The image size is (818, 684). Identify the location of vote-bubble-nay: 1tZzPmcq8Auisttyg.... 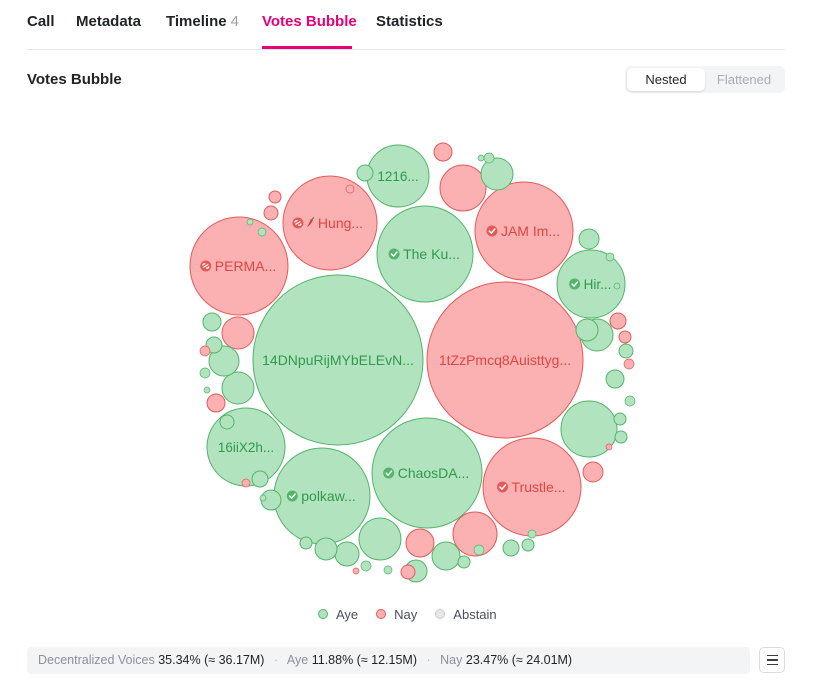
(505, 360).